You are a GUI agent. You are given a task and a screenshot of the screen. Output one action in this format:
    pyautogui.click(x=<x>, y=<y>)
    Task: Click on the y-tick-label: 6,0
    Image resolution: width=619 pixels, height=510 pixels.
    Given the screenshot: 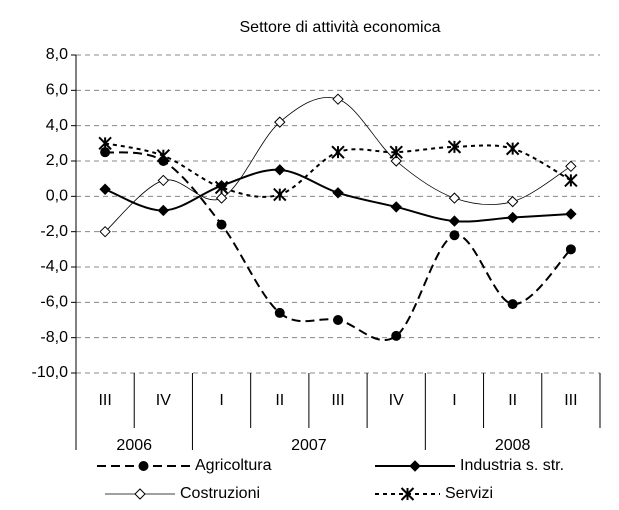 What is the action you would take?
    pyautogui.click(x=57, y=90)
    